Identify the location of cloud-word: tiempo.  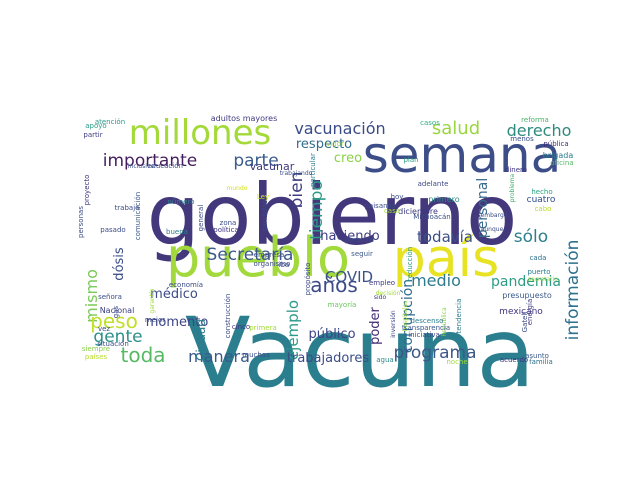
(317, 210).